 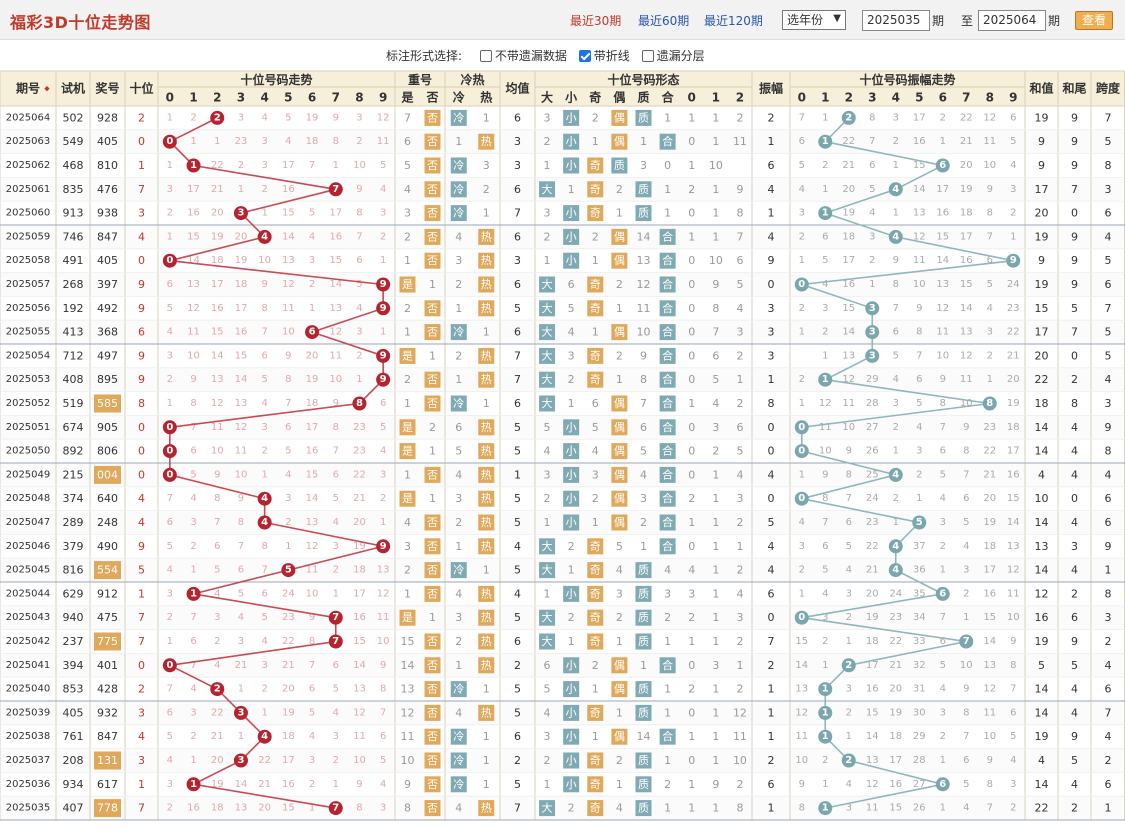 I want to click on checkbox-no-omission, so click(x=485, y=56).